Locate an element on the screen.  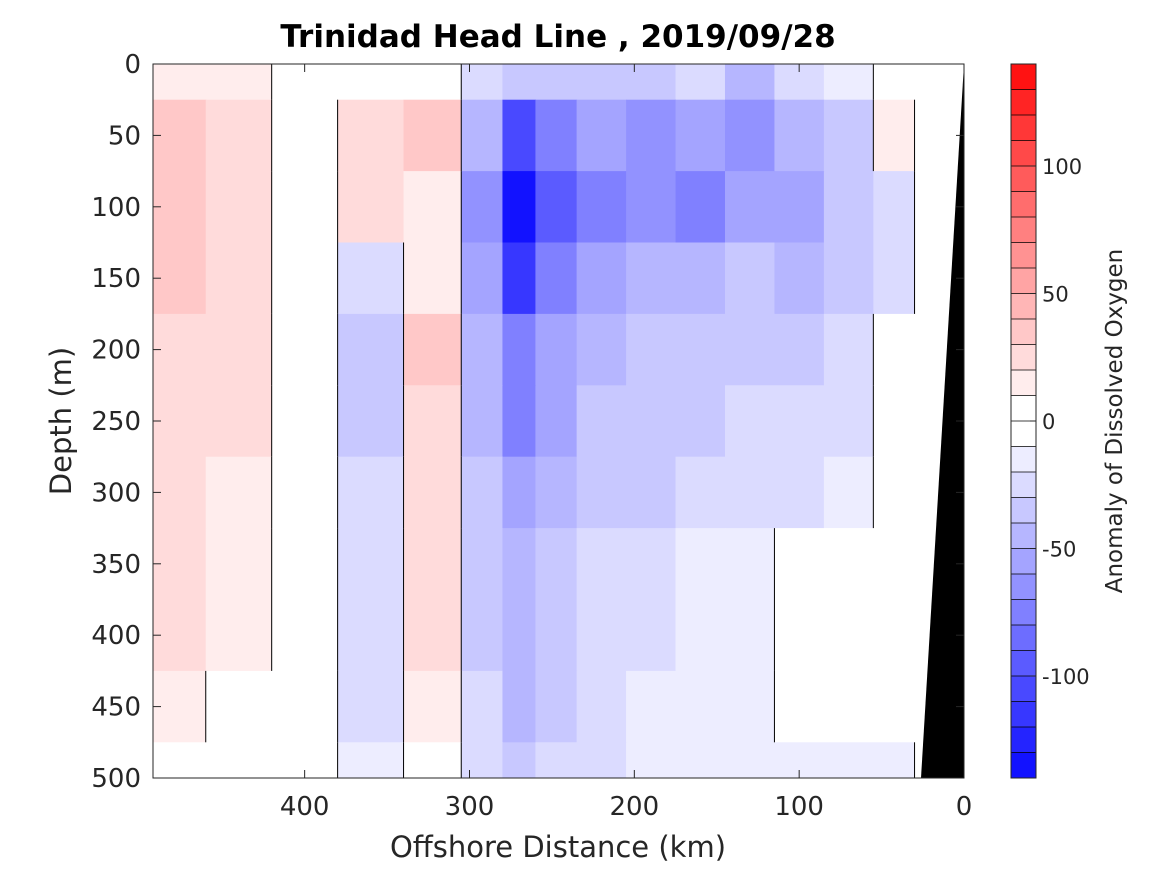
y-tick-label: 300 is located at coordinates (116, 493).